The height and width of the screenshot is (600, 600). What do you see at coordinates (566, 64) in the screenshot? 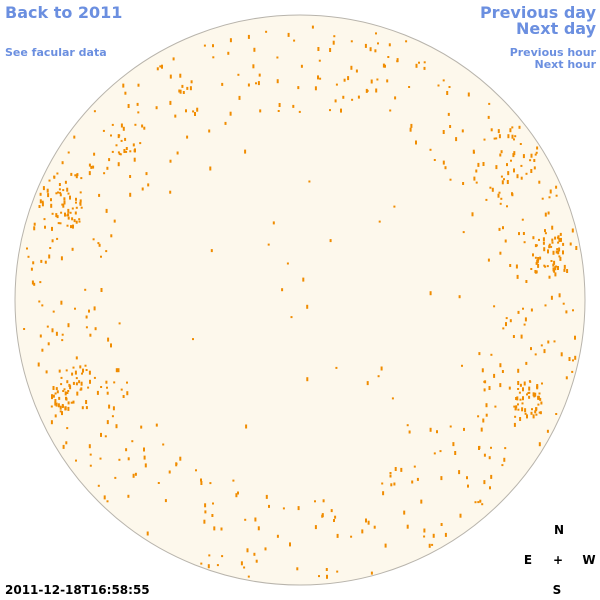
I see `next-hour-link: Next hour` at bounding box center [566, 64].